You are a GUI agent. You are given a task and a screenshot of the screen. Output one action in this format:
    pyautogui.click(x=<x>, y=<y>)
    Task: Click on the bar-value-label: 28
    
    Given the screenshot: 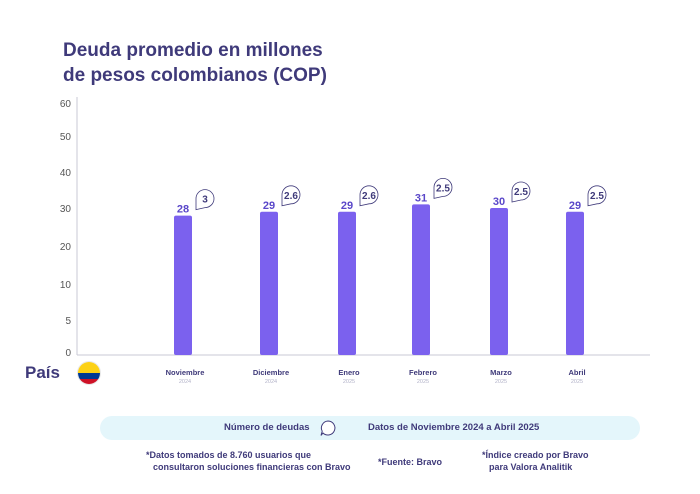 What is the action you would take?
    pyautogui.click(x=183, y=210)
    